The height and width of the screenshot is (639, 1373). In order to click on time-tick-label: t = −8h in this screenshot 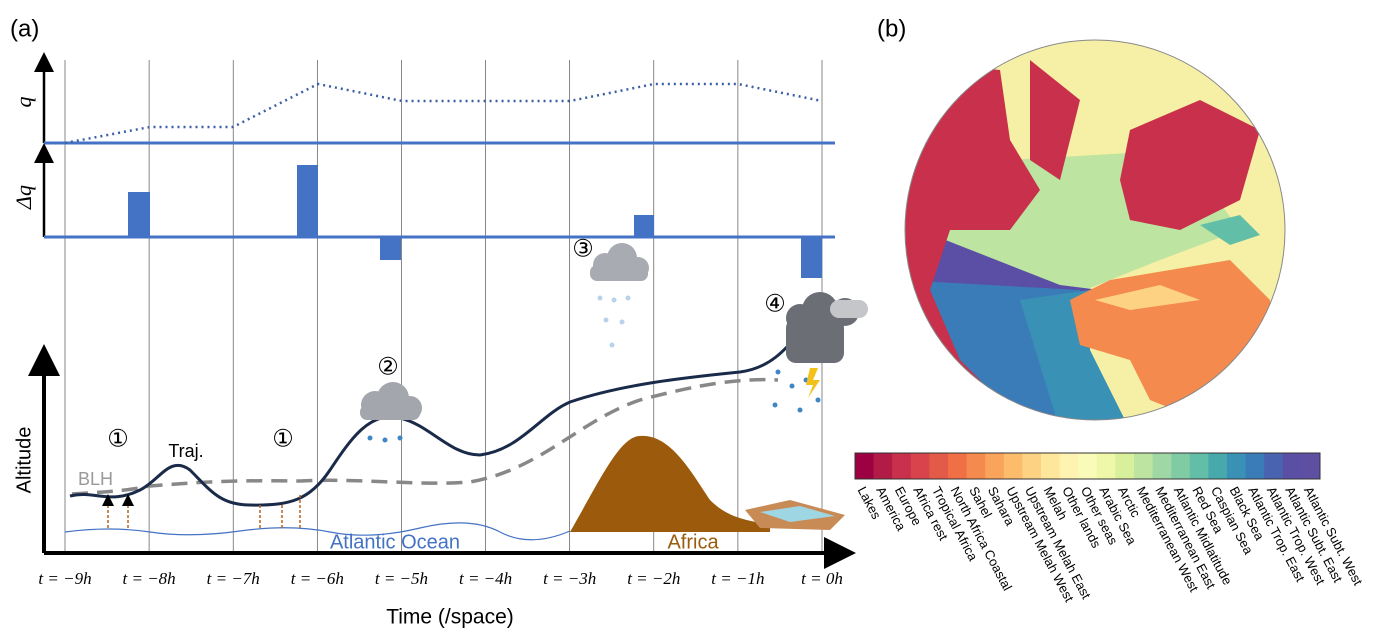, I will do `click(149, 578)`.